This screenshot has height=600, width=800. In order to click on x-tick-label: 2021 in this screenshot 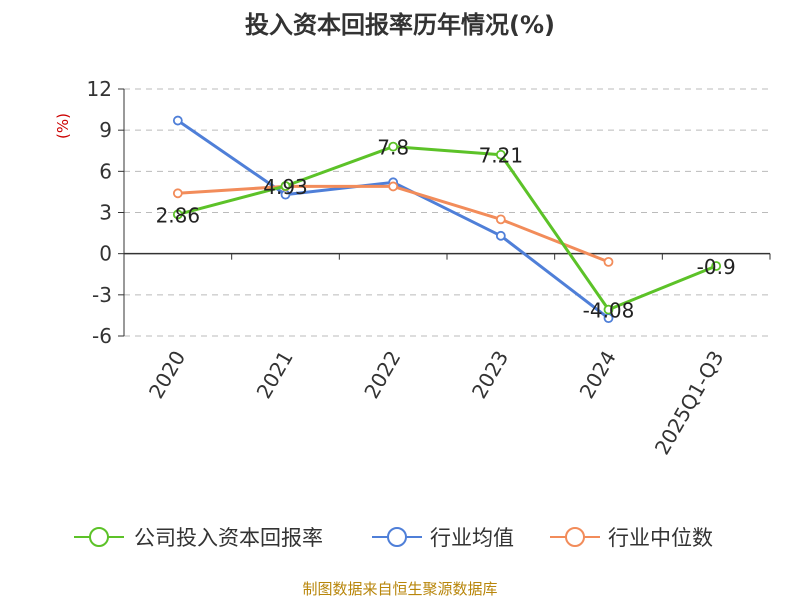, I will do `click(275, 375)`.